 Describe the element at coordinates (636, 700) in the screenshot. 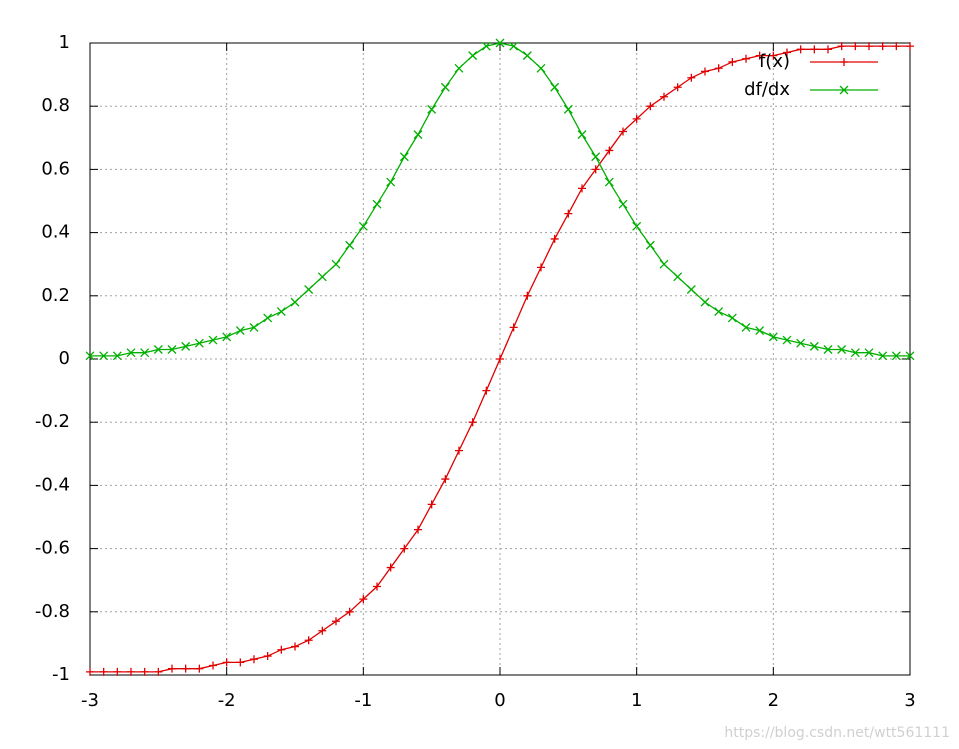

I see `x-tick-label: 1` at that location.